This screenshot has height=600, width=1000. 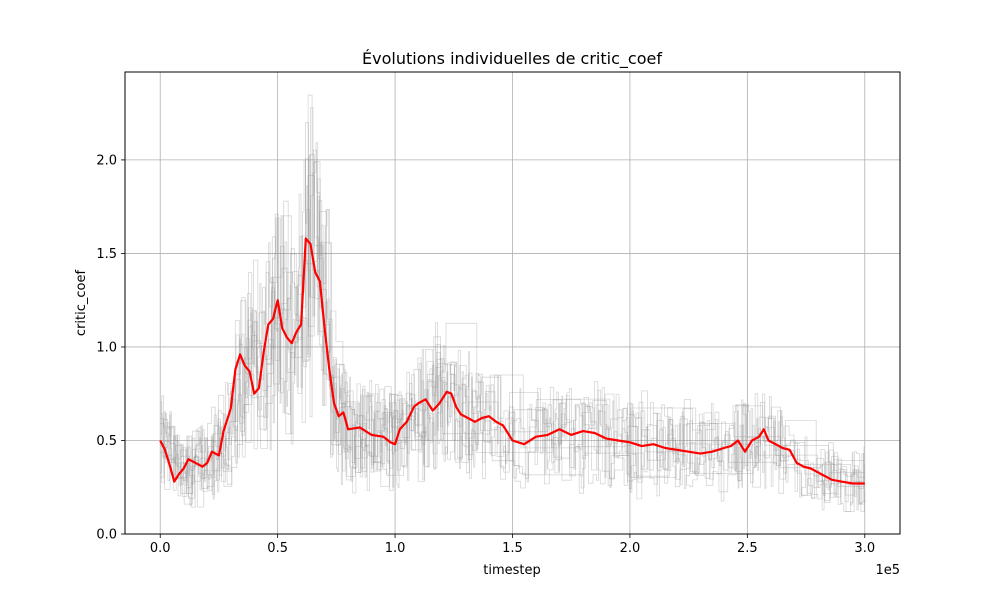 What do you see at coordinates (106, 254) in the screenshot?
I see `y-tick-label: 1.5` at bounding box center [106, 254].